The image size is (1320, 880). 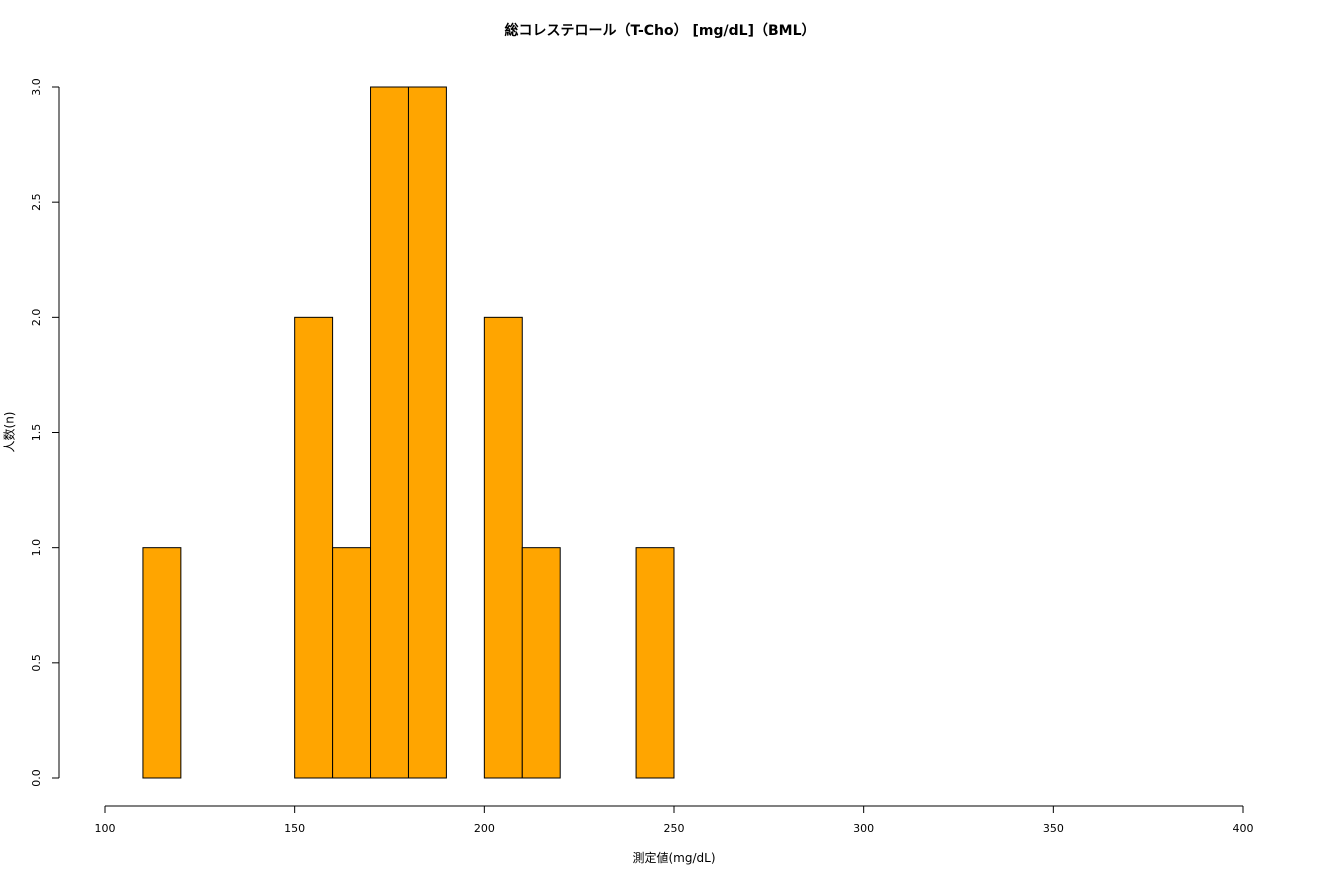 I want to click on x-tick-label: 200, so click(x=484, y=828).